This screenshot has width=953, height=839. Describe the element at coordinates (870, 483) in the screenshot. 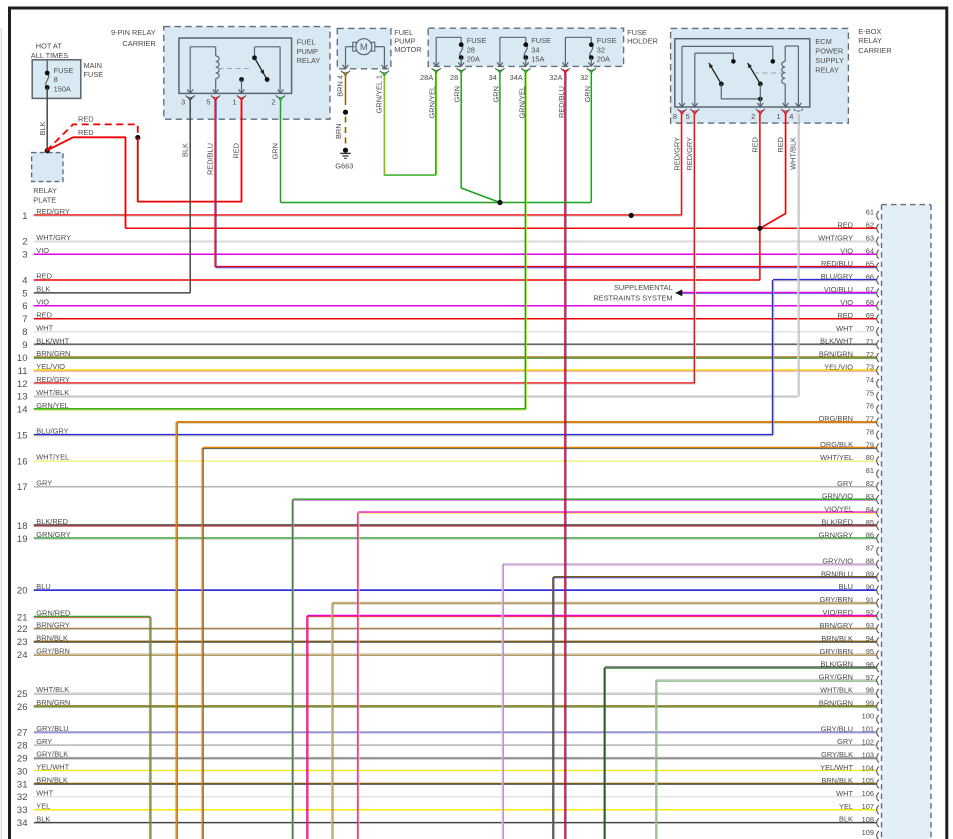

I see `svg-text: 82` at that location.